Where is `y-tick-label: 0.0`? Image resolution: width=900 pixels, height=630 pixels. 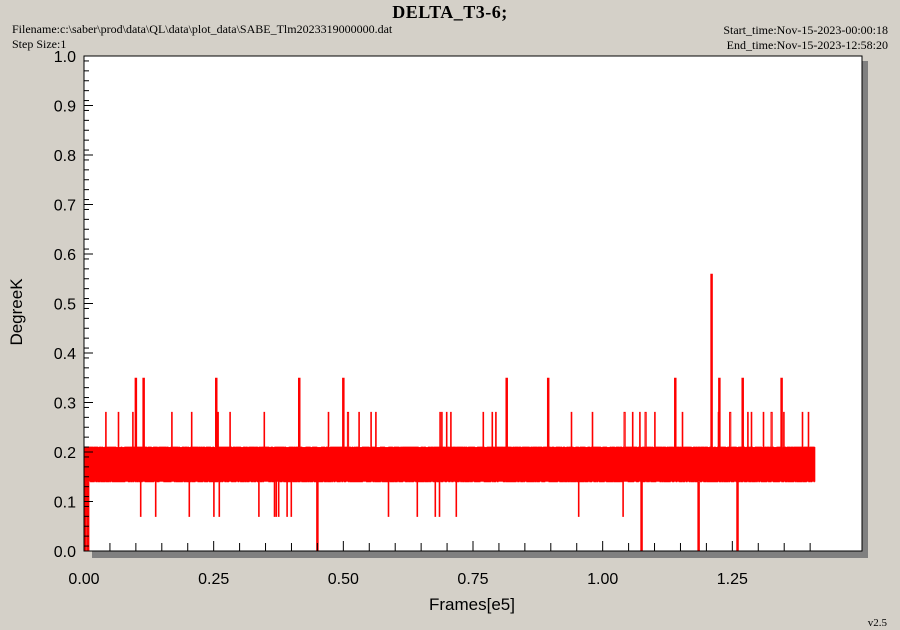
y-tick-label: 0.0 is located at coordinates (65, 552).